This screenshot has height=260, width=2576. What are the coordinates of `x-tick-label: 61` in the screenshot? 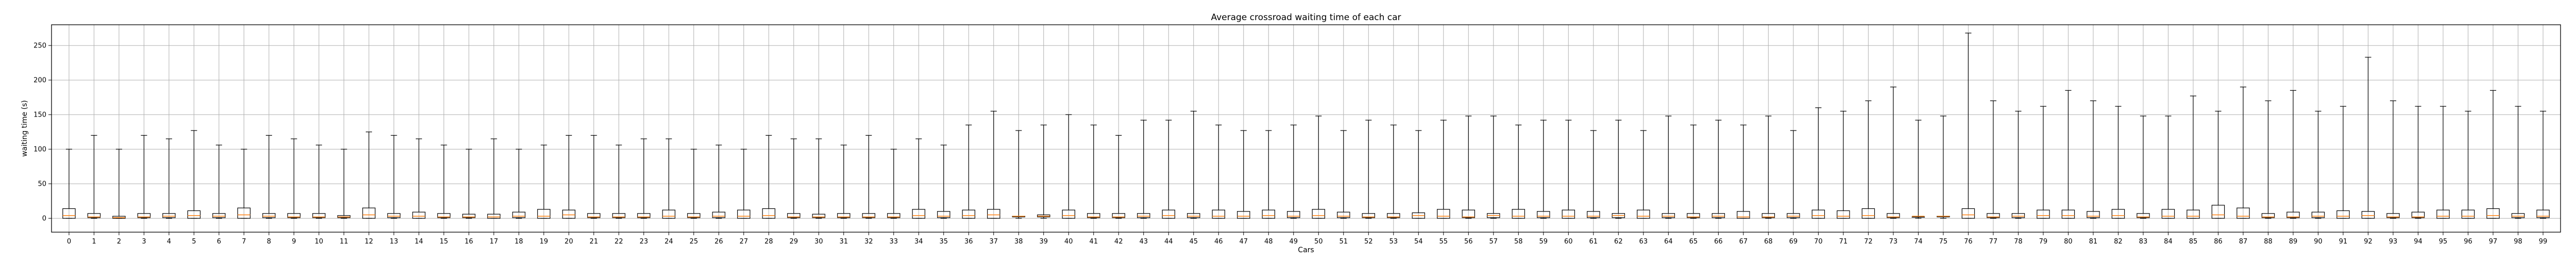 It's located at (1593, 242).